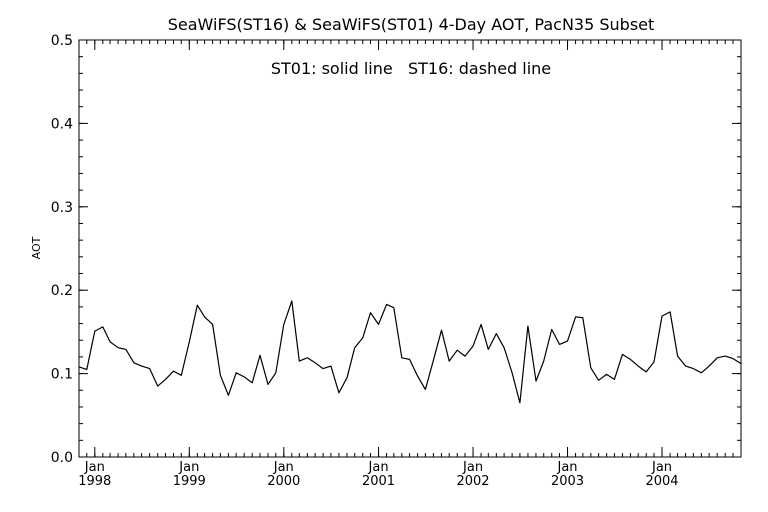 The image size is (768, 512). What do you see at coordinates (567, 481) in the screenshot?
I see `x-tick-label-year: 2003` at bounding box center [567, 481].